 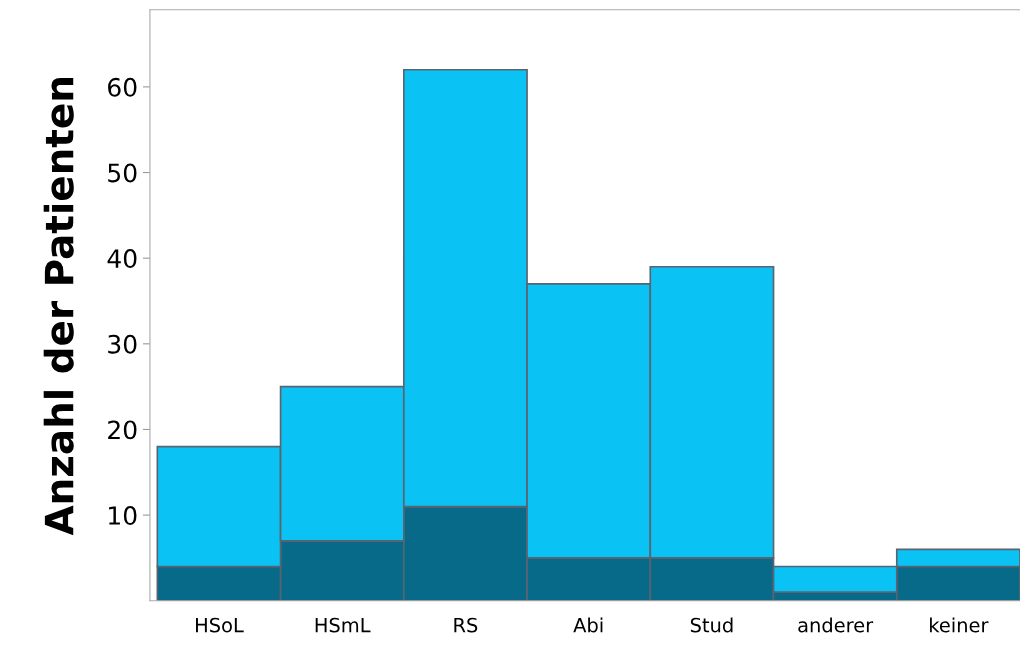 I want to click on x-tick-label: RS, so click(x=466, y=625).